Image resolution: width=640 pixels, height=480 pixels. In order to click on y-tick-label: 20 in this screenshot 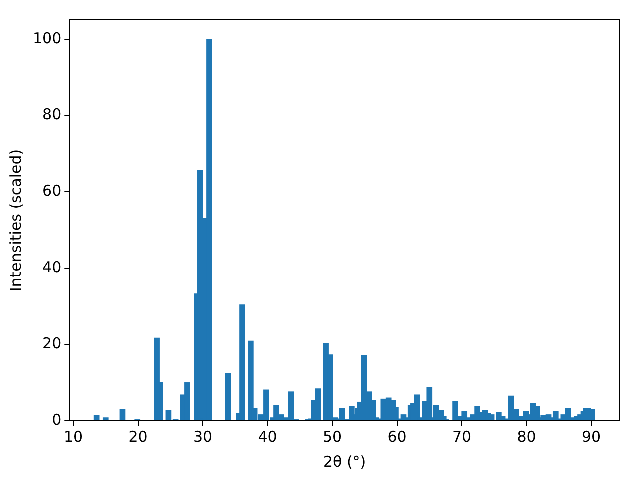, I will do `click(52, 343)`.